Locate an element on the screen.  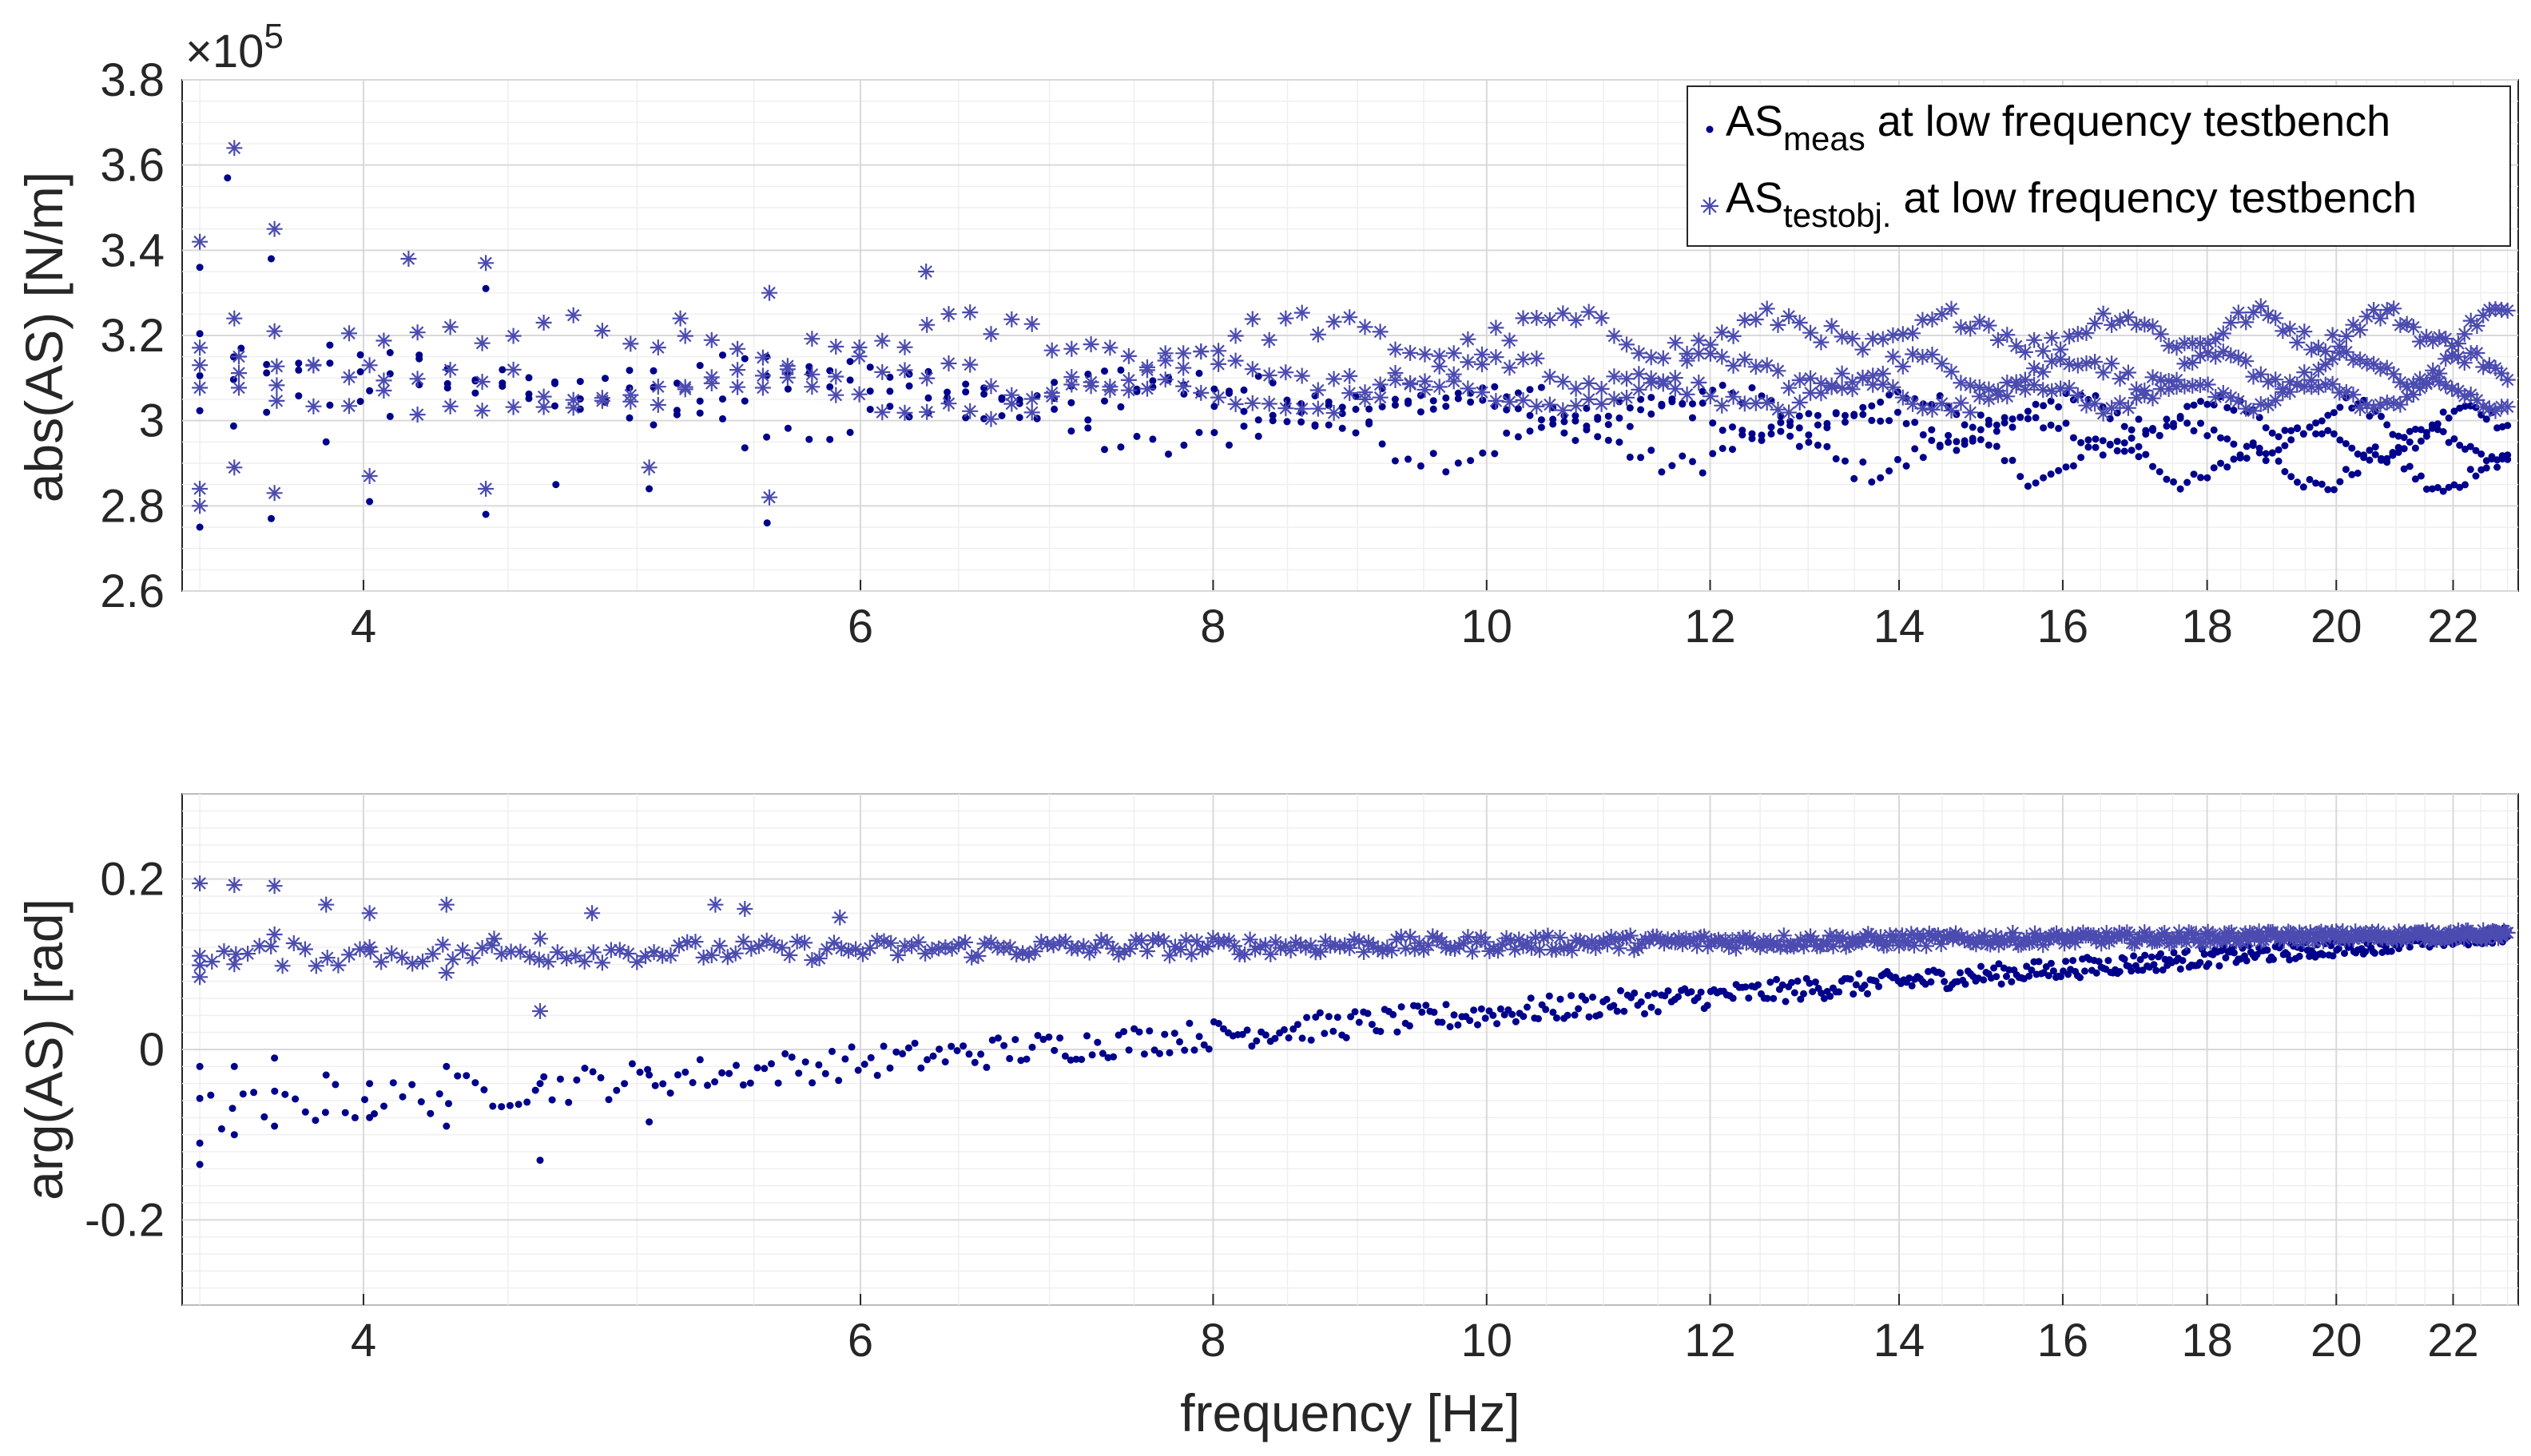
top-y-tick-label: 3 is located at coordinates (152, 421).